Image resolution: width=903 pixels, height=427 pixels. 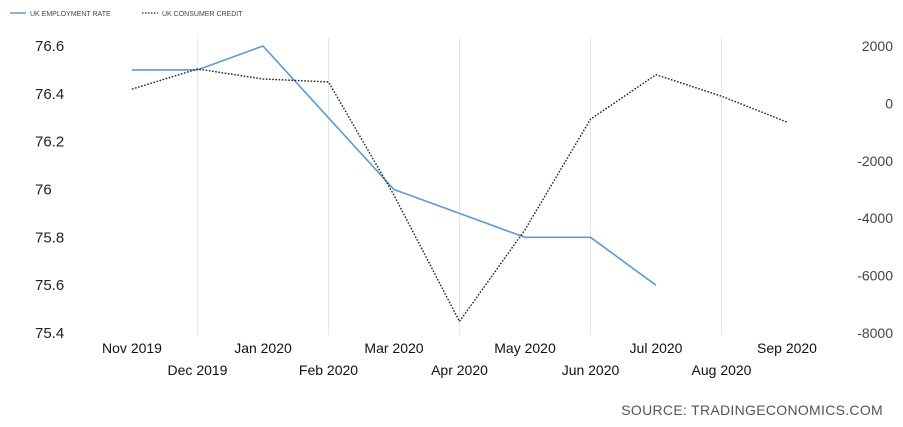 What do you see at coordinates (49, 94) in the screenshot?
I see `left-axis-tick-label: 76.4` at bounding box center [49, 94].